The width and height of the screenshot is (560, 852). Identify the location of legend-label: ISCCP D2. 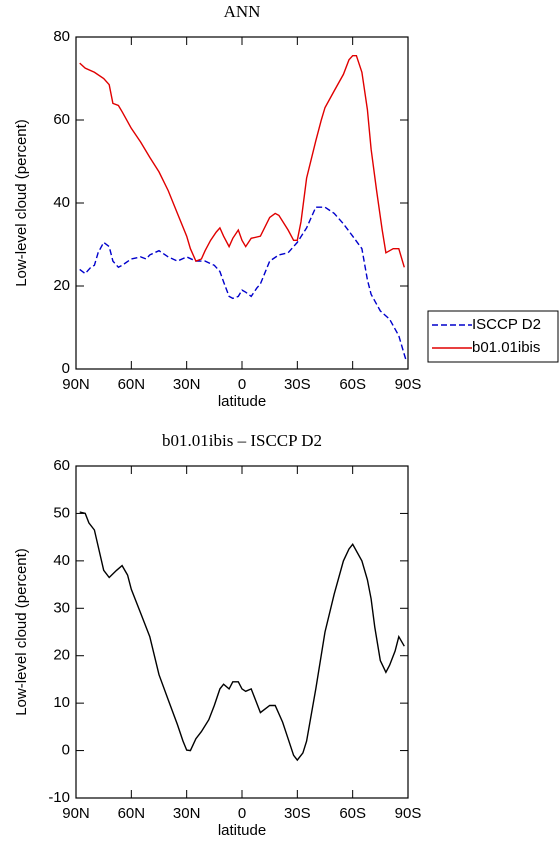
(506, 324).